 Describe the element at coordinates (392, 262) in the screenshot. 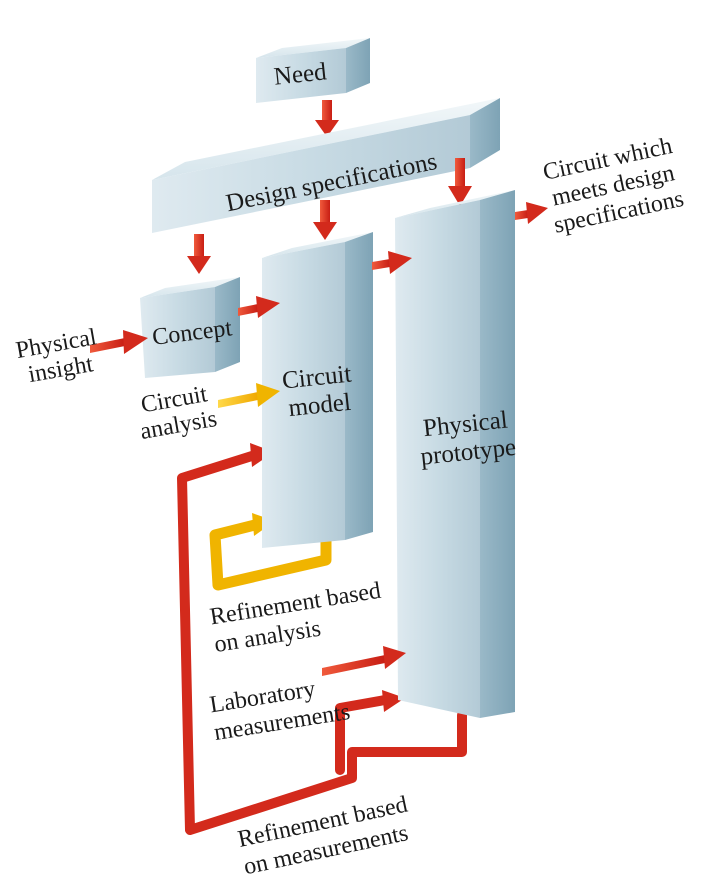

I see `arrow-model-to-prototype` at that location.